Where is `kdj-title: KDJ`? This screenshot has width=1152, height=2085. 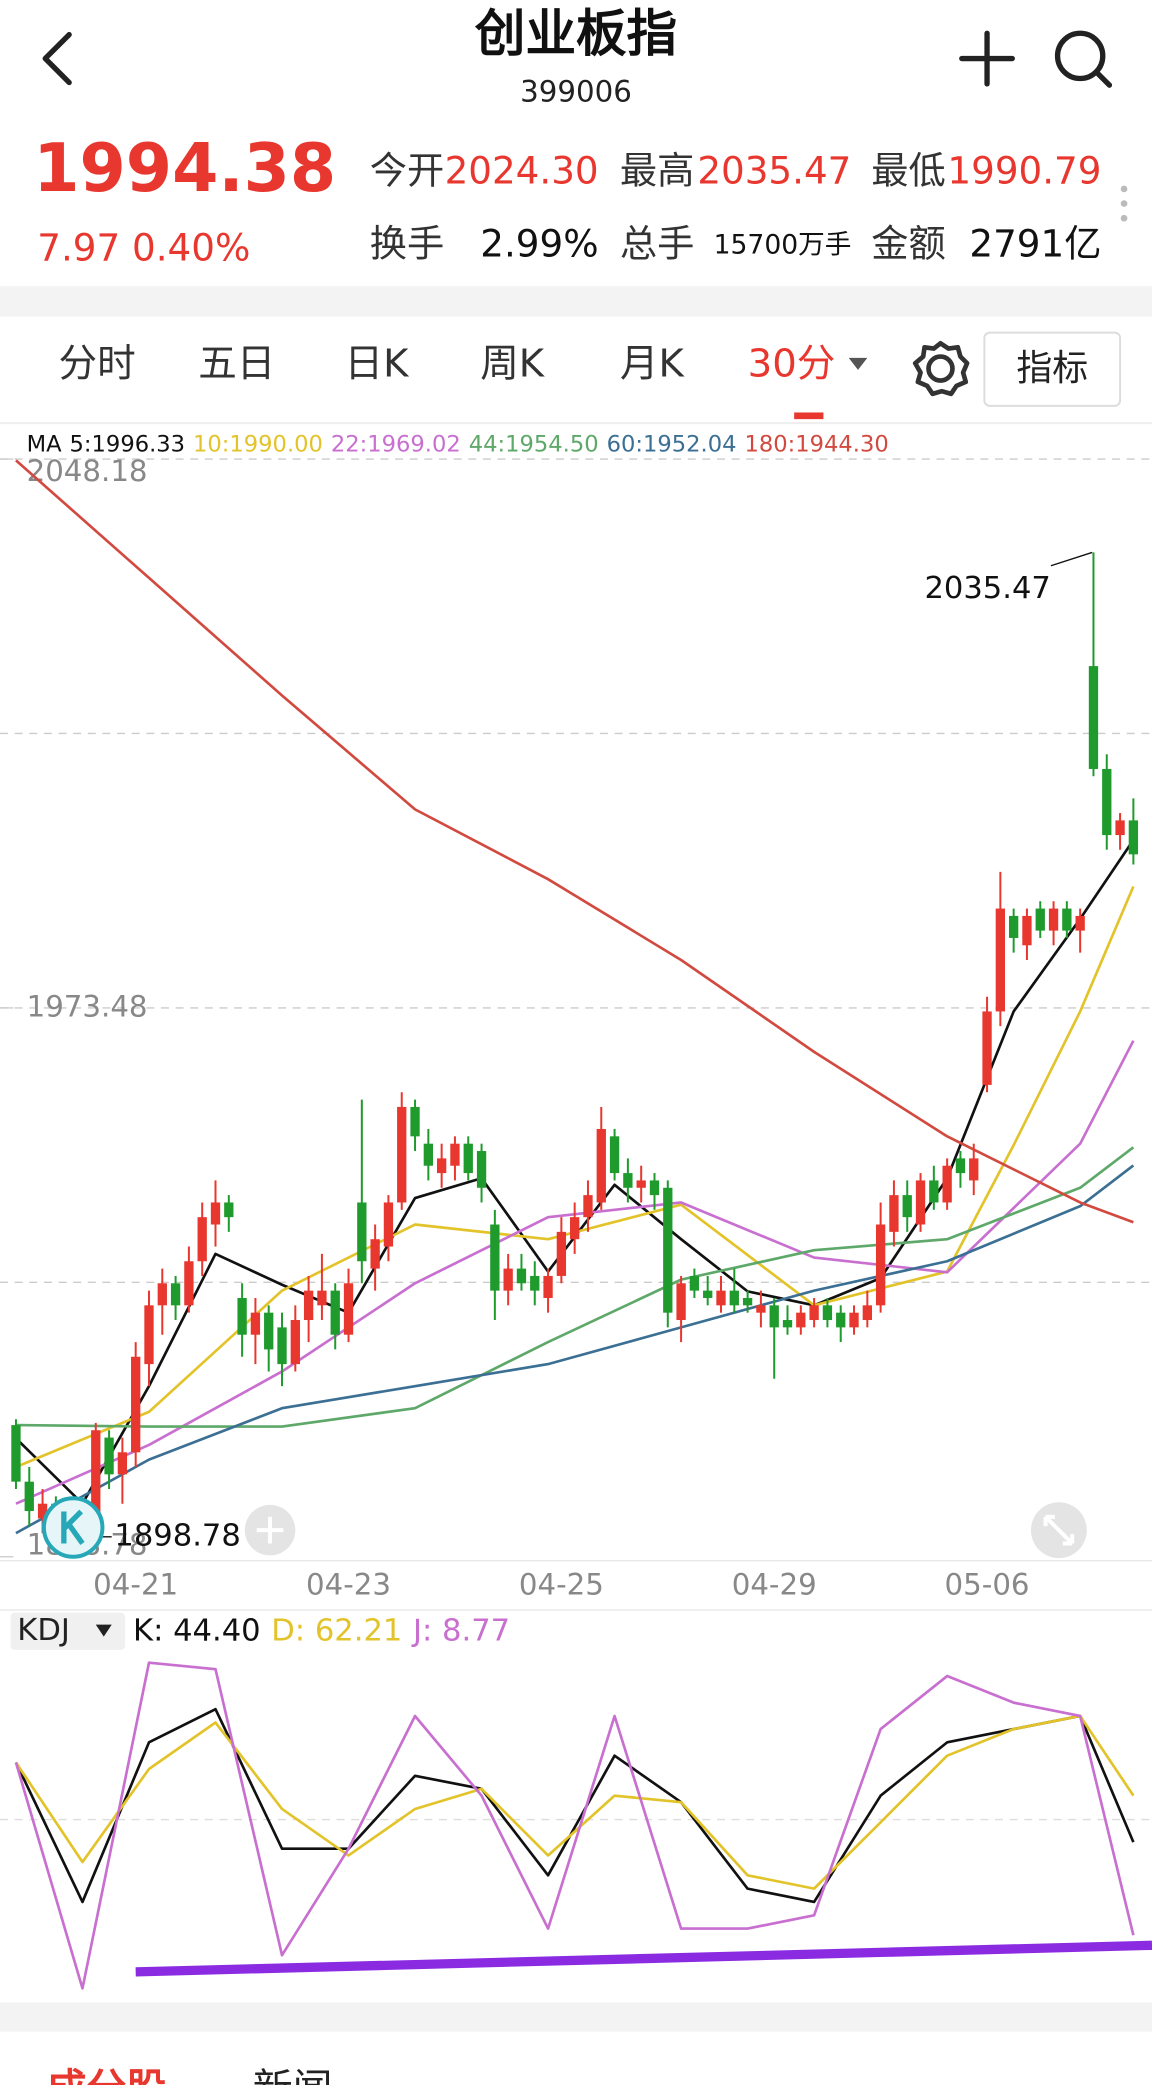 kdj-title: KDJ is located at coordinates (43, 1630).